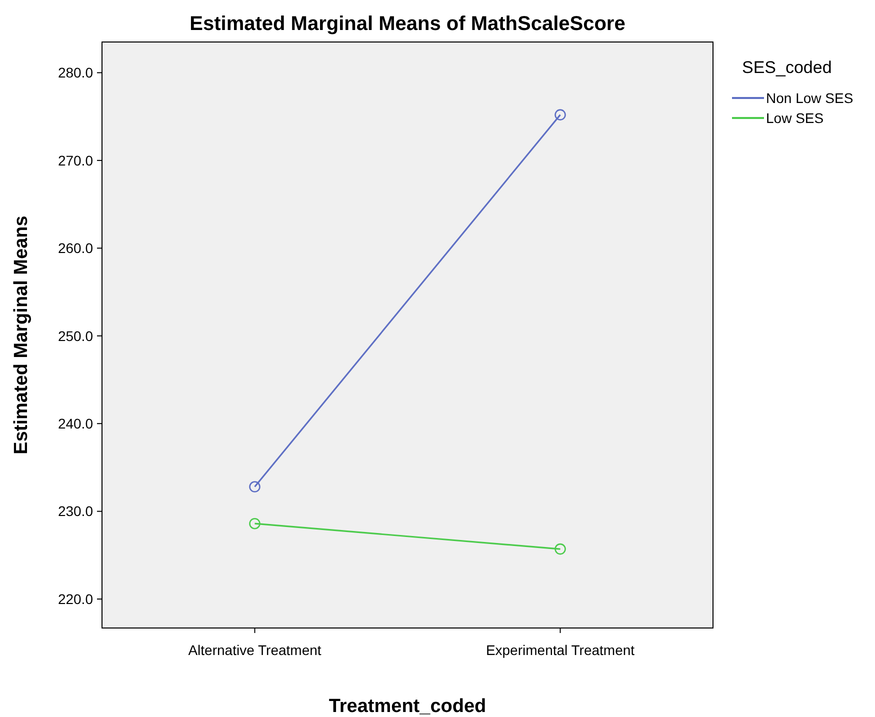  I want to click on y-axis-title: Estimated Marginal Means, so click(21, 335).